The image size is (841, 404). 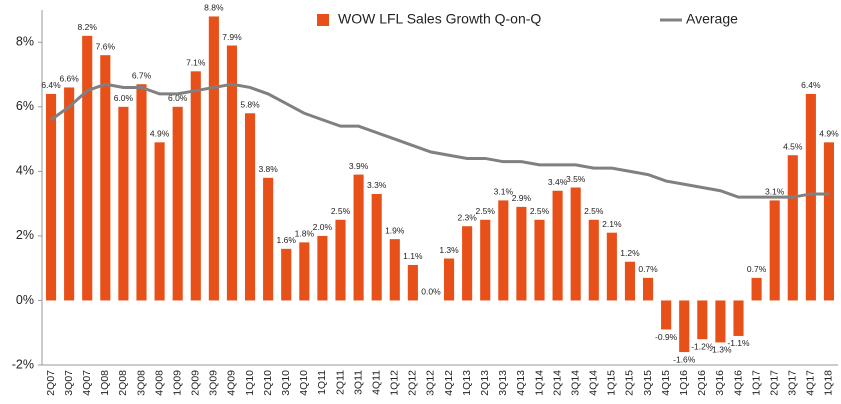 I want to click on value-label: -1.2%, so click(x=702, y=346).